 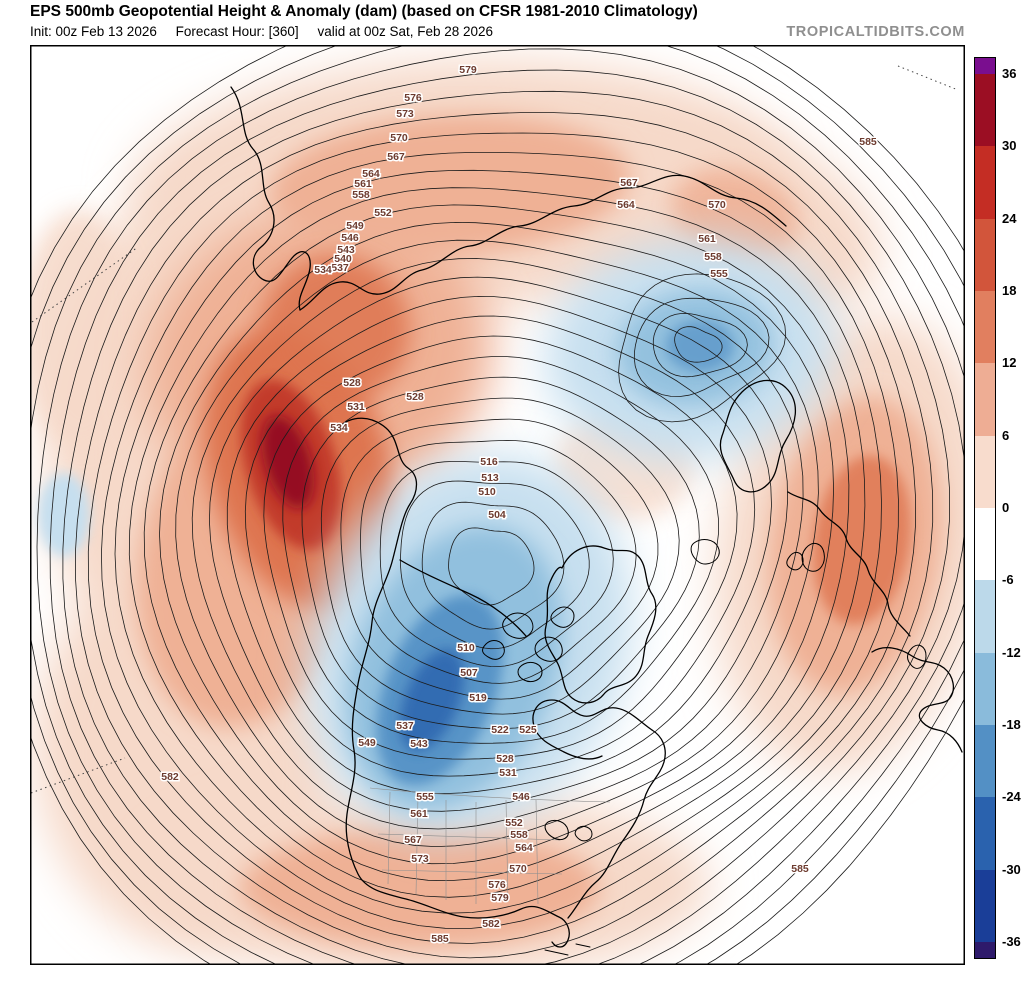 What do you see at coordinates (707, 239) in the screenshot?
I see `contour-label: 561` at bounding box center [707, 239].